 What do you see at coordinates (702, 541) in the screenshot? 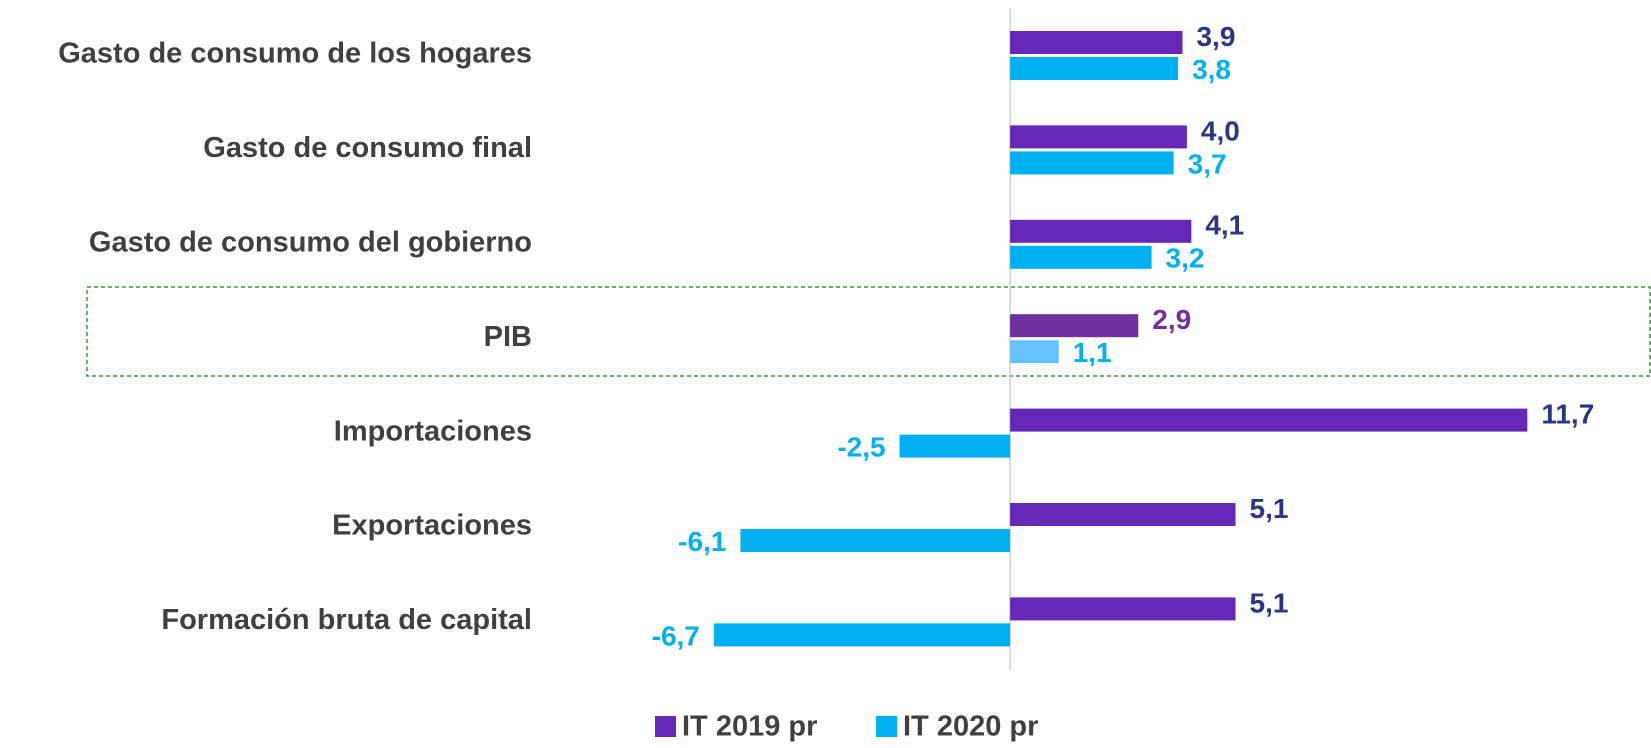
I see `value-label: -6,1` at bounding box center [702, 541].